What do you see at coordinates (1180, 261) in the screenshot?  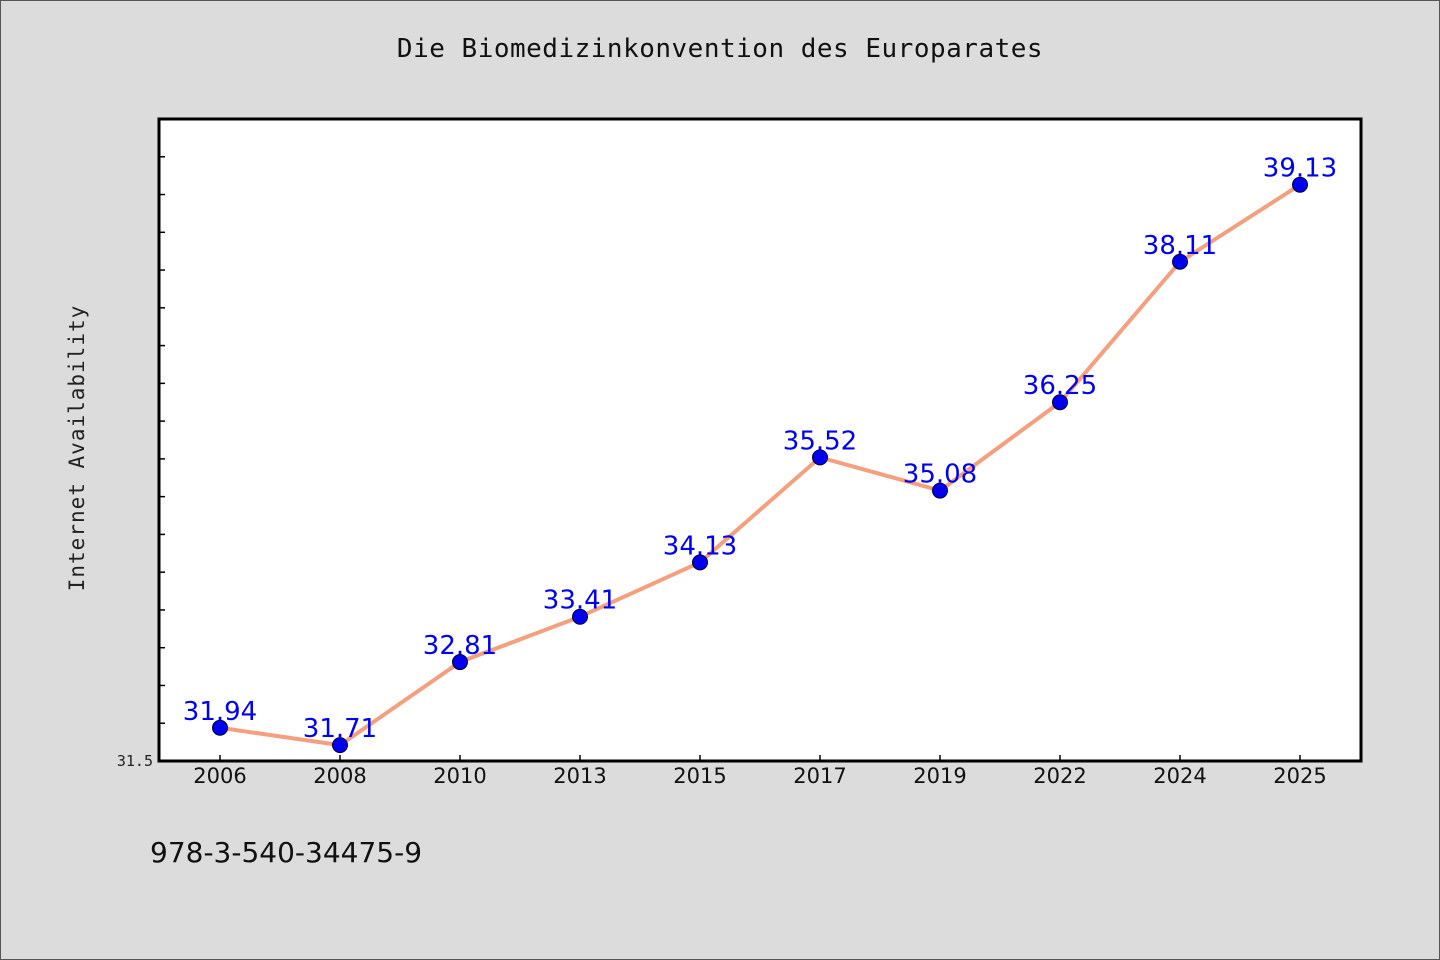 I see `data-point-2024` at bounding box center [1180, 261].